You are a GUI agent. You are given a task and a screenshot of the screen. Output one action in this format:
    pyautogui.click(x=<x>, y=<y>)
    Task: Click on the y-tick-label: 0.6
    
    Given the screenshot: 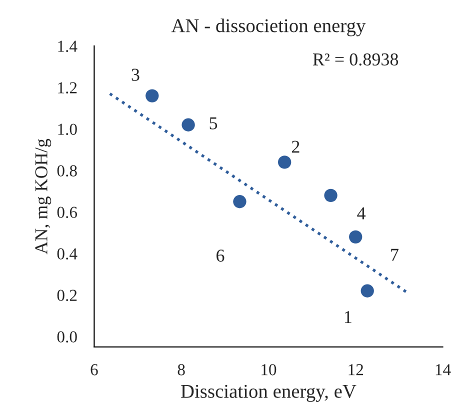 What is the action you would take?
    pyautogui.click(x=67, y=212)
    